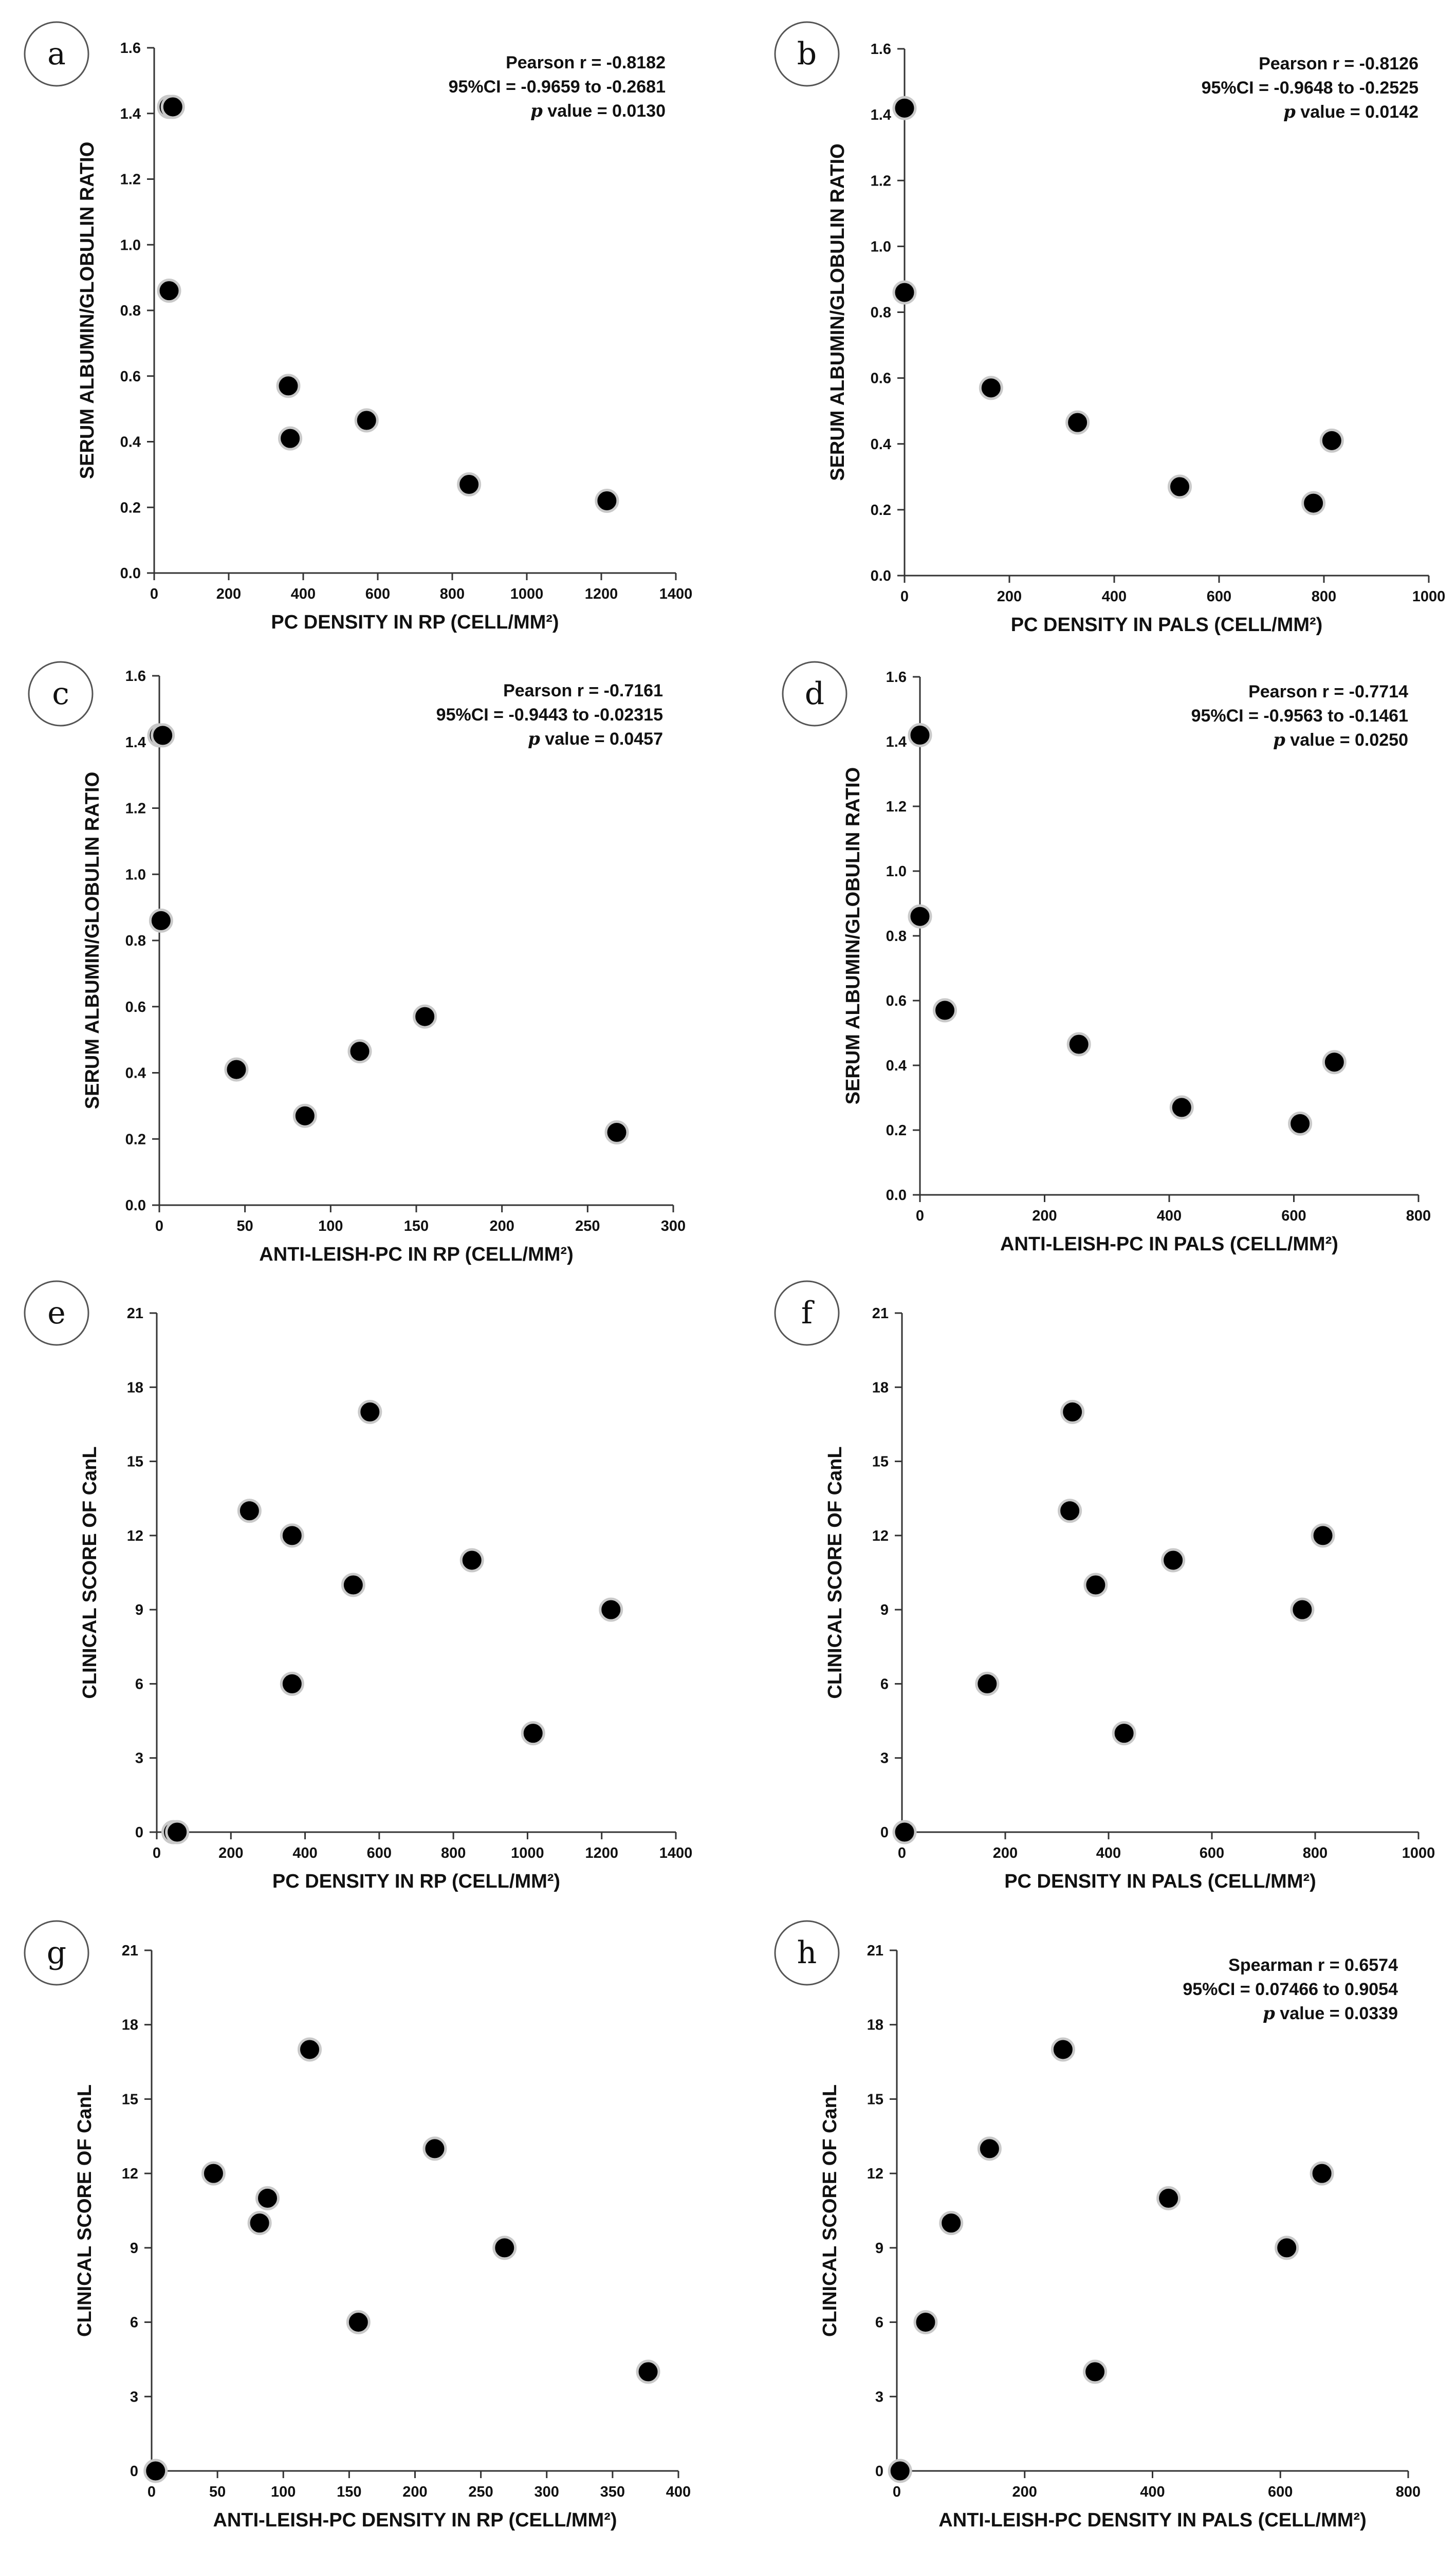  What do you see at coordinates (1340, 740) in the screenshot?
I see `stat-line: p value = 0.0250` at bounding box center [1340, 740].